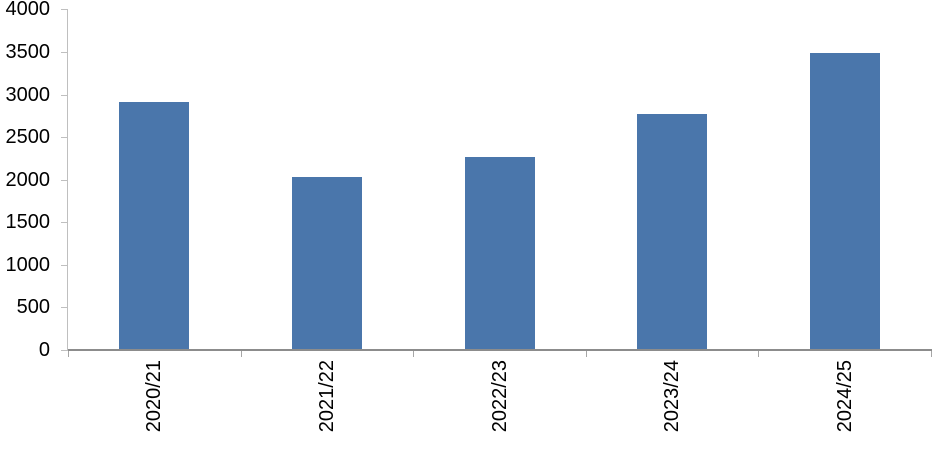 The height and width of the screenshot is (450, 940). I want to click on x-axis-label: 2022/23, so click(500, 396).